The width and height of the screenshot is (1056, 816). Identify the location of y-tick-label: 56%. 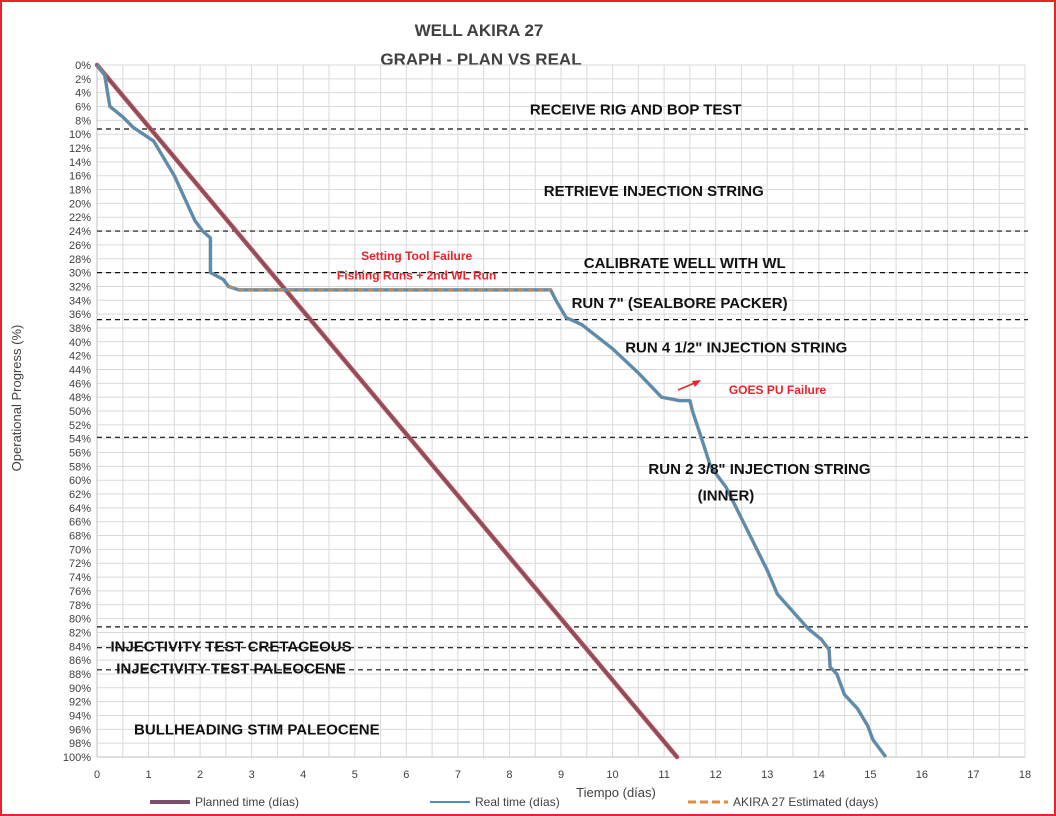
(80, 454).